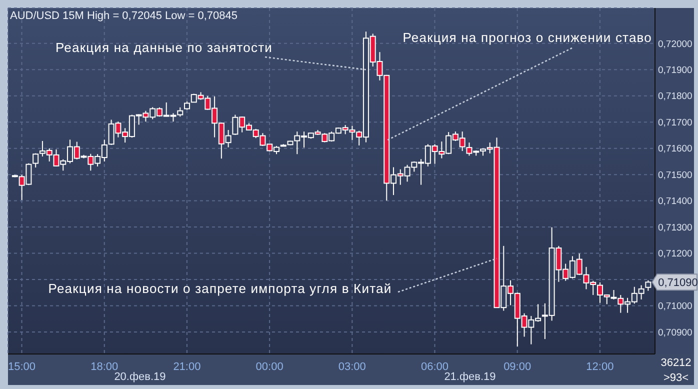 The height and width of the screenshot is (389, 698). What do you see at coordinates (675, 228) in the screenshot?
I see `y-tick-label: 0,71300` at bounding box center [675, 228].